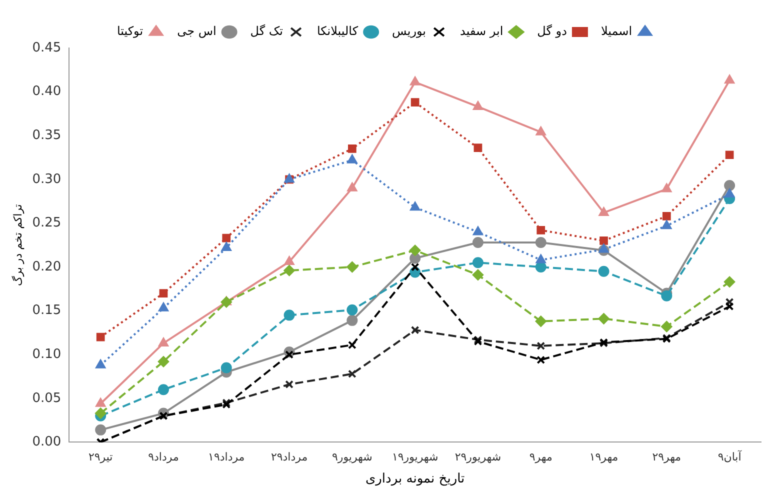 This screenshot has width=783, height=499. Describe the element at coordinates (47, 48) in the screenshot. I see `y-tick-label: 0.45` at that location.